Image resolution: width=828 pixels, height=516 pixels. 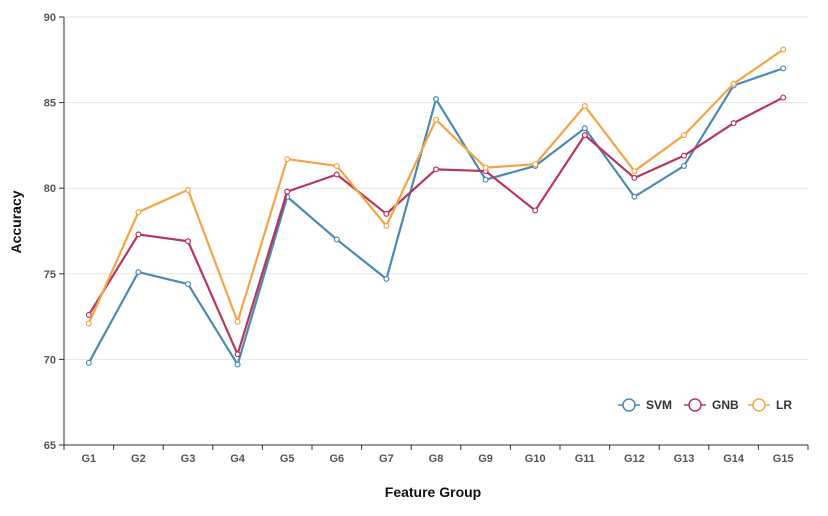 I want to click on legend-item-svm: SVM, so click(x=645, y=405).